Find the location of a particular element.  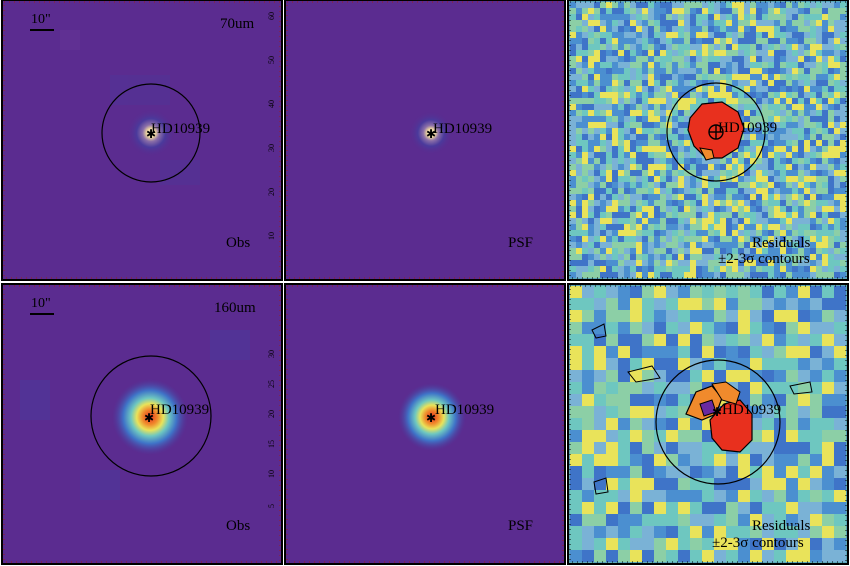

source-blob is located at coordinates (150, 417).